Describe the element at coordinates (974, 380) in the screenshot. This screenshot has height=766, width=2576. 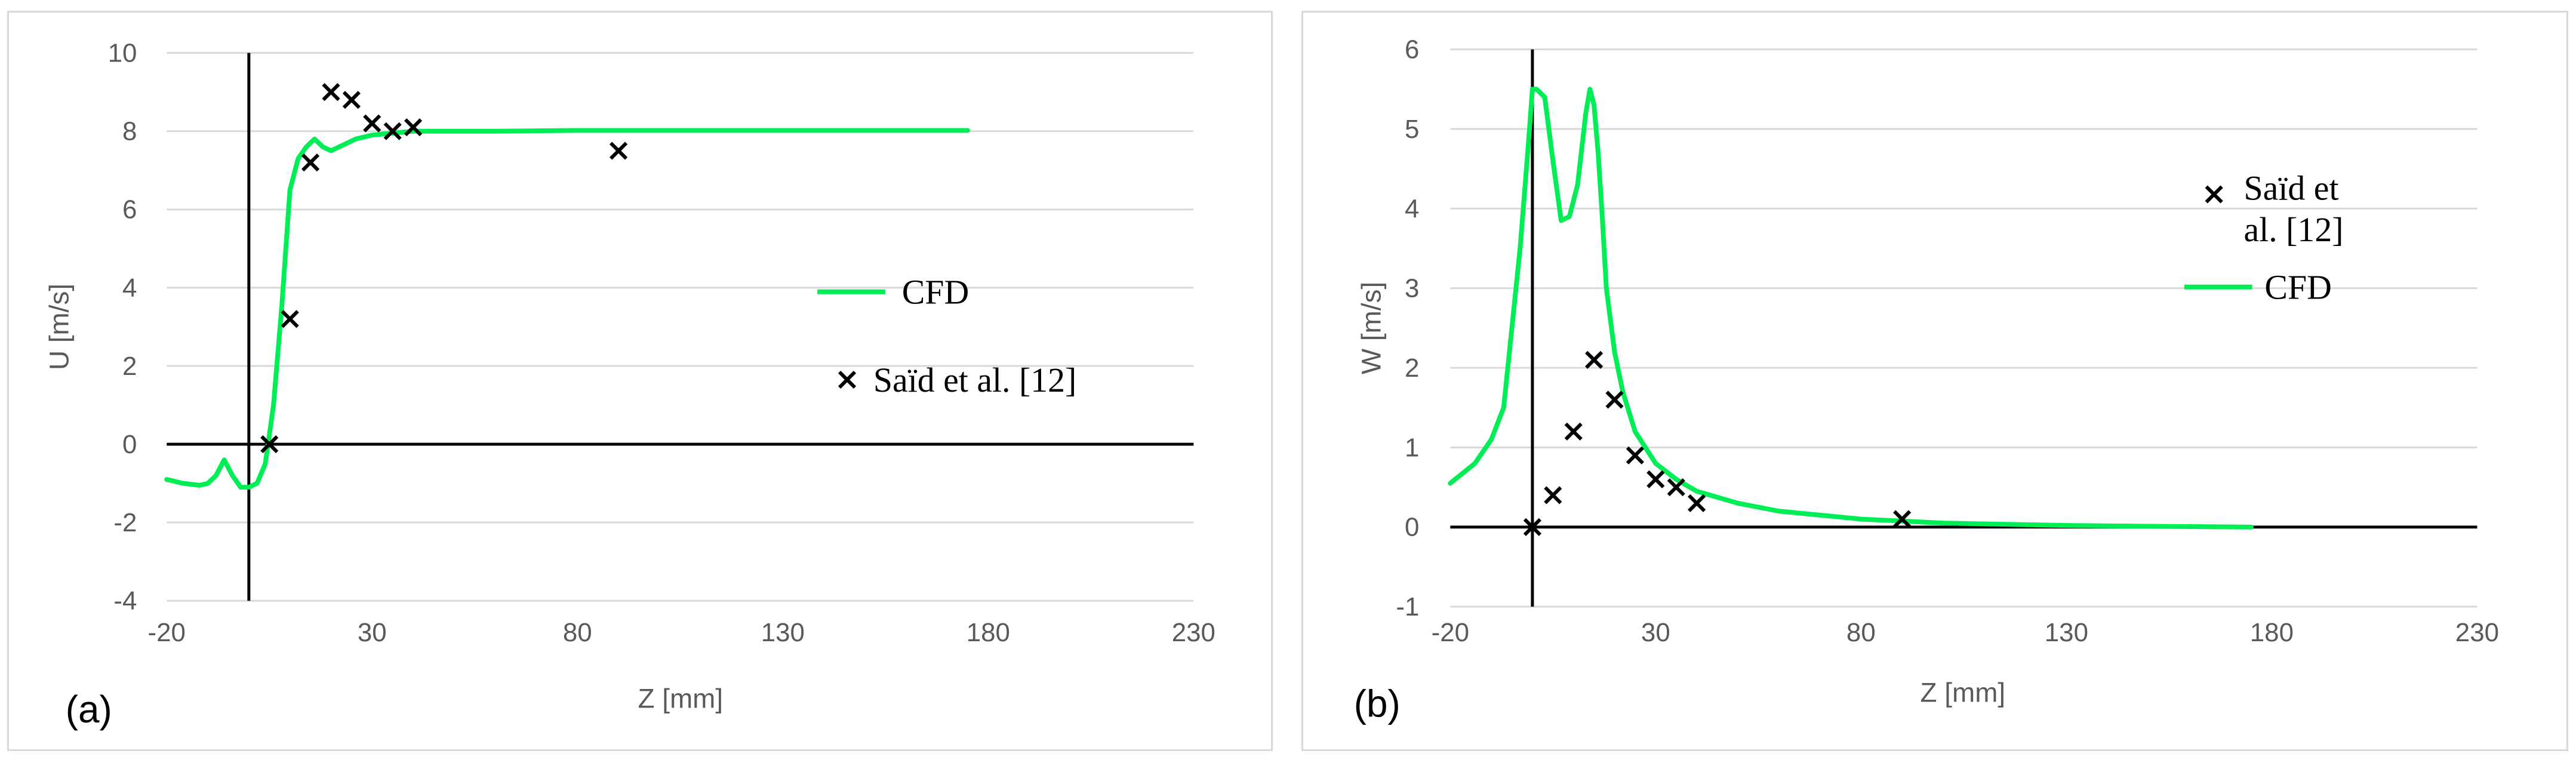
I see `chart-a-legend-said-label: Saïd et al. [12]` at that location.